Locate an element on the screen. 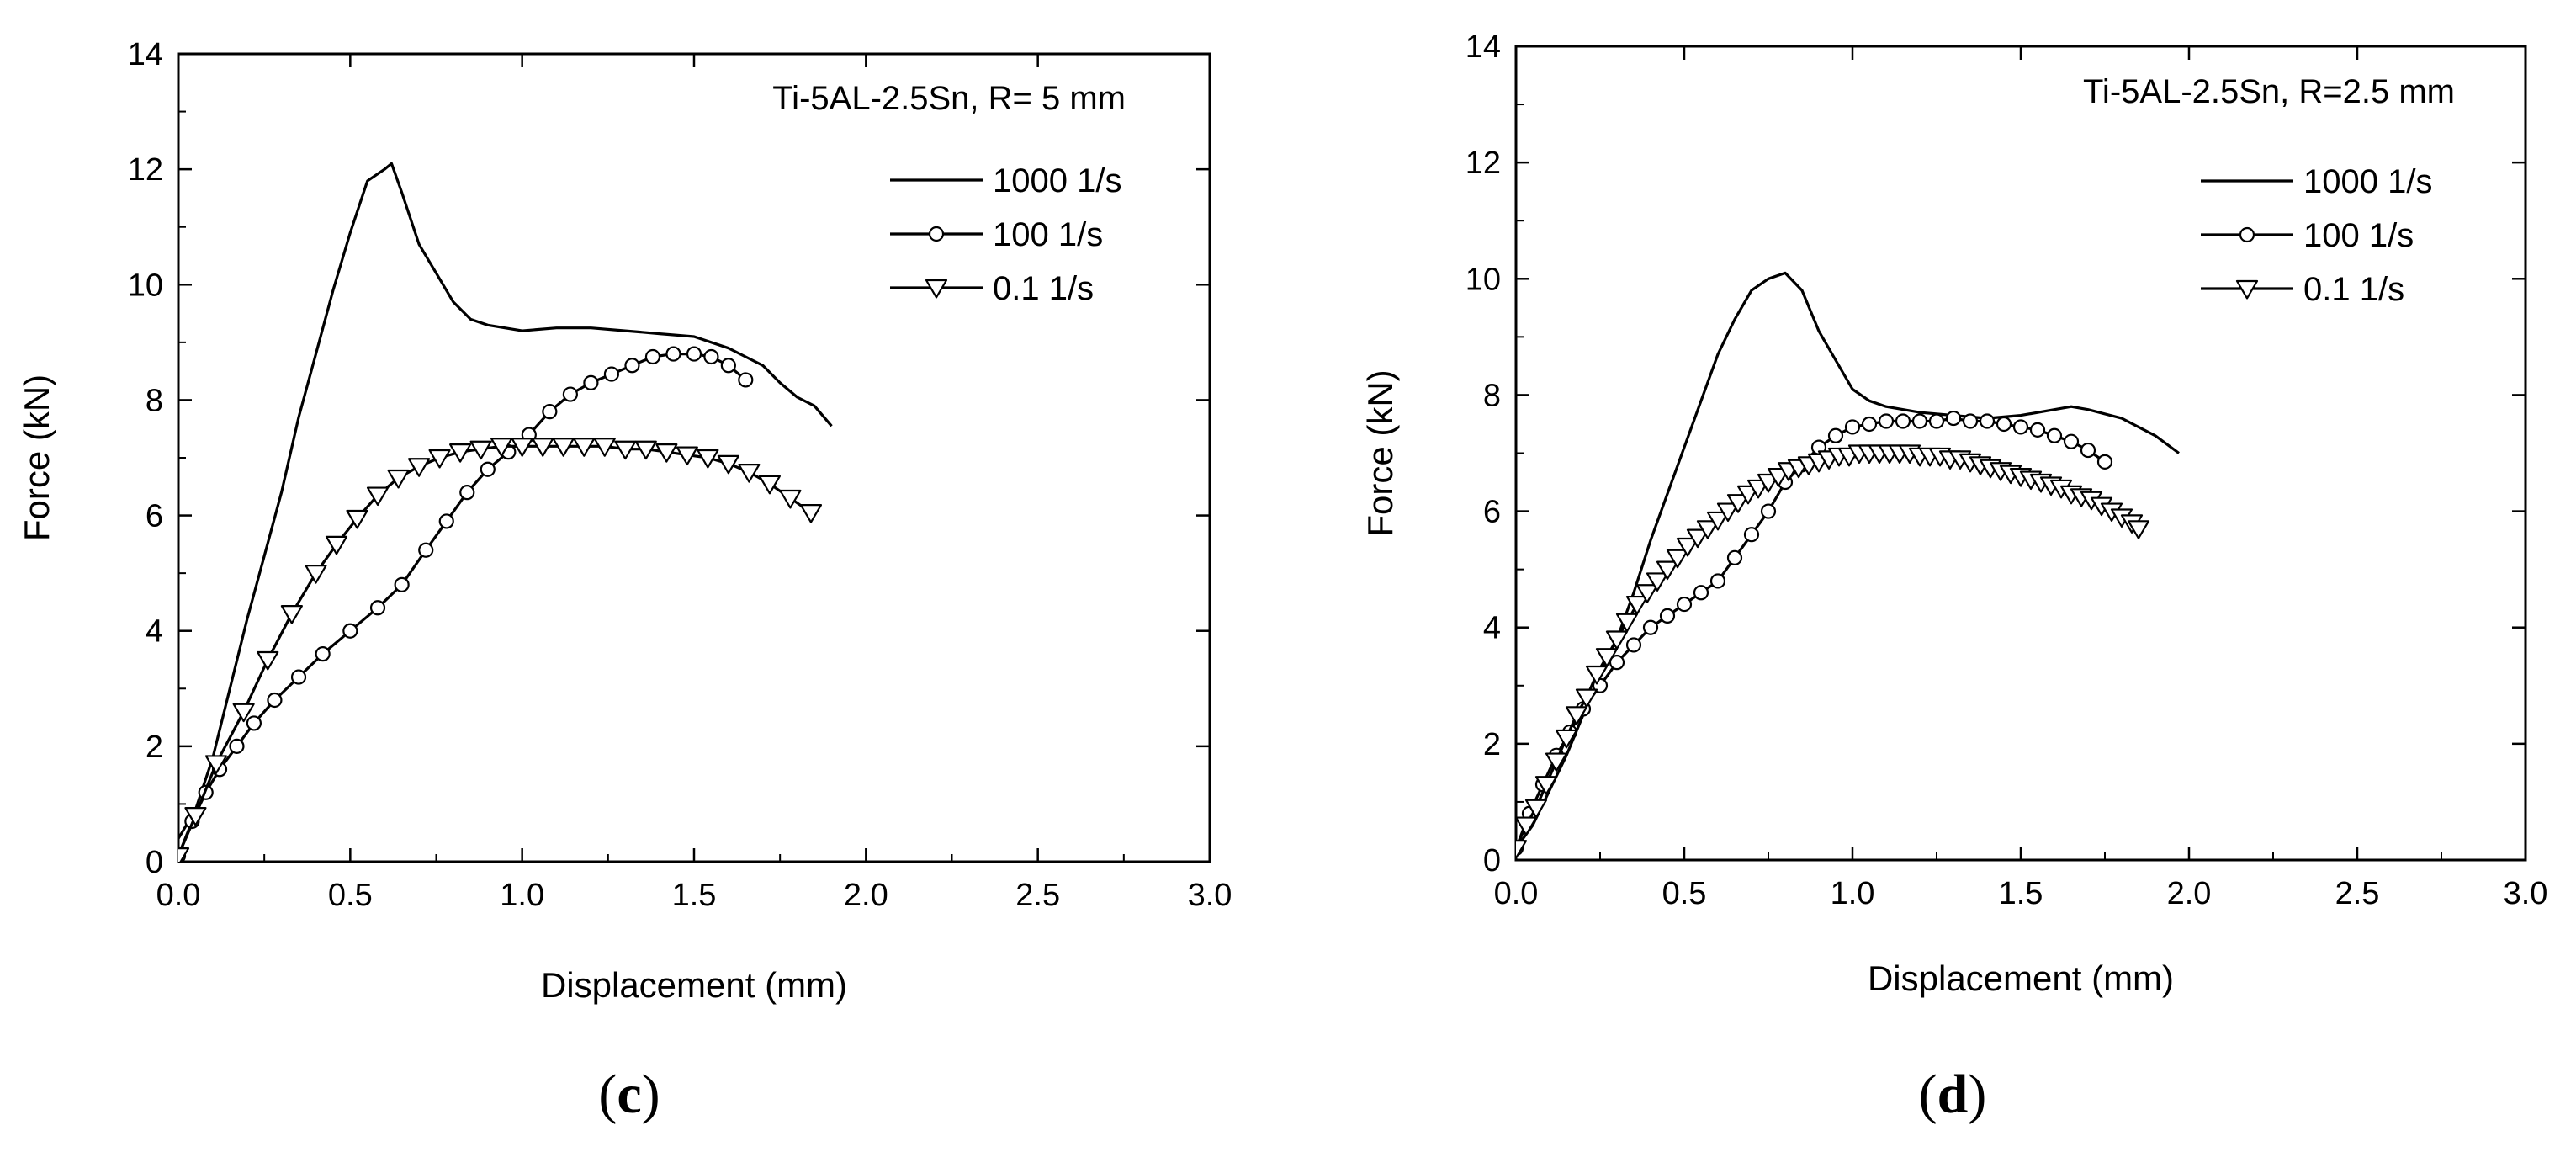 This screenshot has height=1152, width=2576. y-tick-label: 4 is located at coordinates (154, 632).